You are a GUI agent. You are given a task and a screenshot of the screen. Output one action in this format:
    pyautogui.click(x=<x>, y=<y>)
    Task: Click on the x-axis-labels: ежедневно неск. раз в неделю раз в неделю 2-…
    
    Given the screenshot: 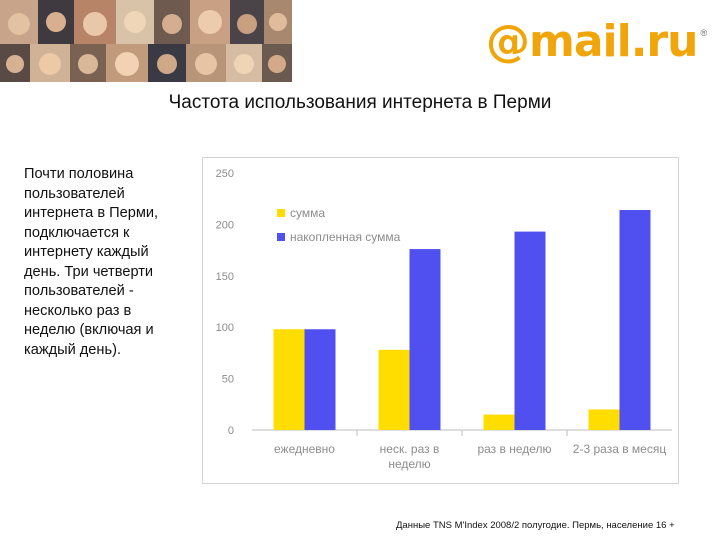 What is the action you would take?
    pyautogui.click(x=470, y=456)
    